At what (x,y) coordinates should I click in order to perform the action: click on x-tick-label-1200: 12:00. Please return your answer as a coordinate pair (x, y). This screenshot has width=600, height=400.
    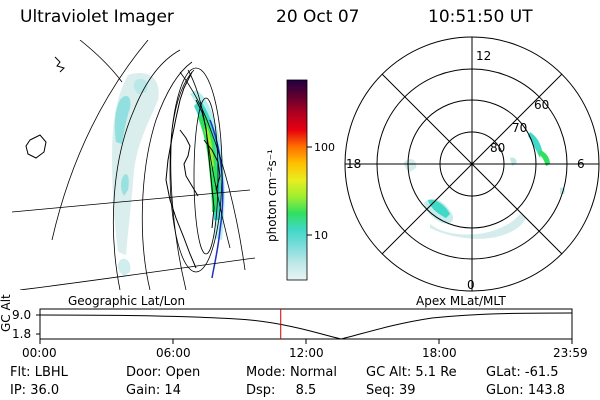
    Looking at the image, I should click on (306, 353).